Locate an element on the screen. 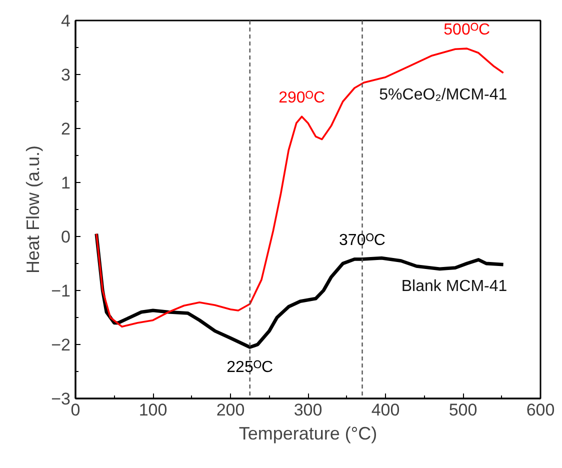 The image size is (562, 468). y-tick-label: 3 is located at coordinates (66, 75).